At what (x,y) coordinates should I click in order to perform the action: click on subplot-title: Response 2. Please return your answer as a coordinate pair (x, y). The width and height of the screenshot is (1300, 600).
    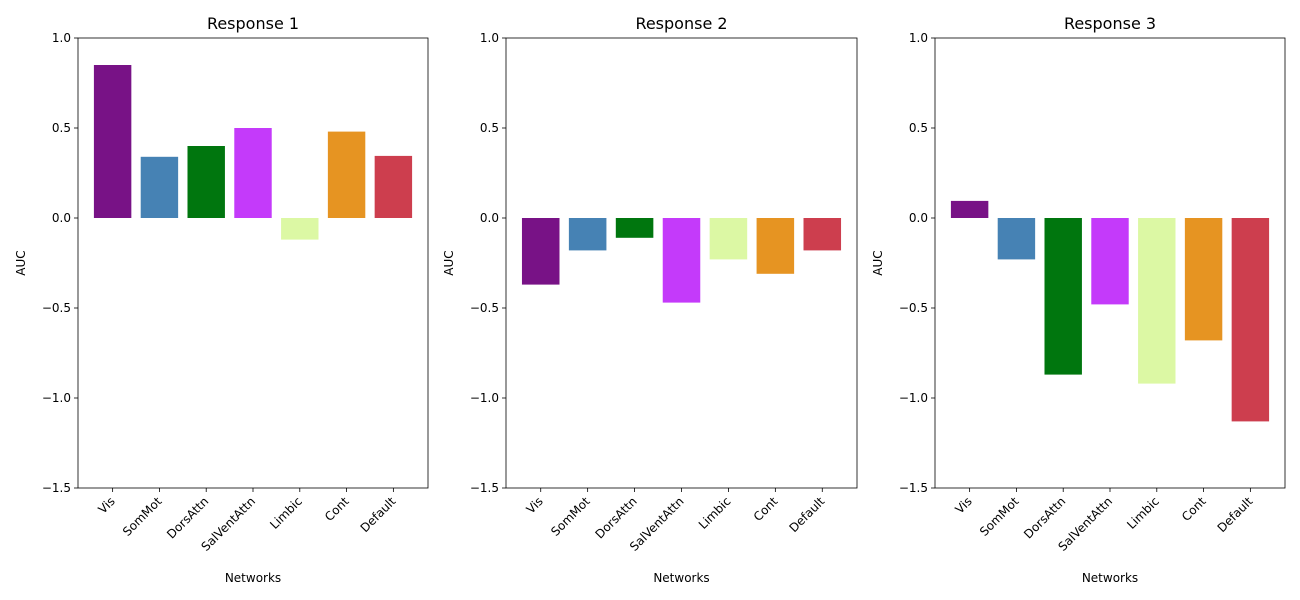
    Looking at the image, I should click on (681, 23).